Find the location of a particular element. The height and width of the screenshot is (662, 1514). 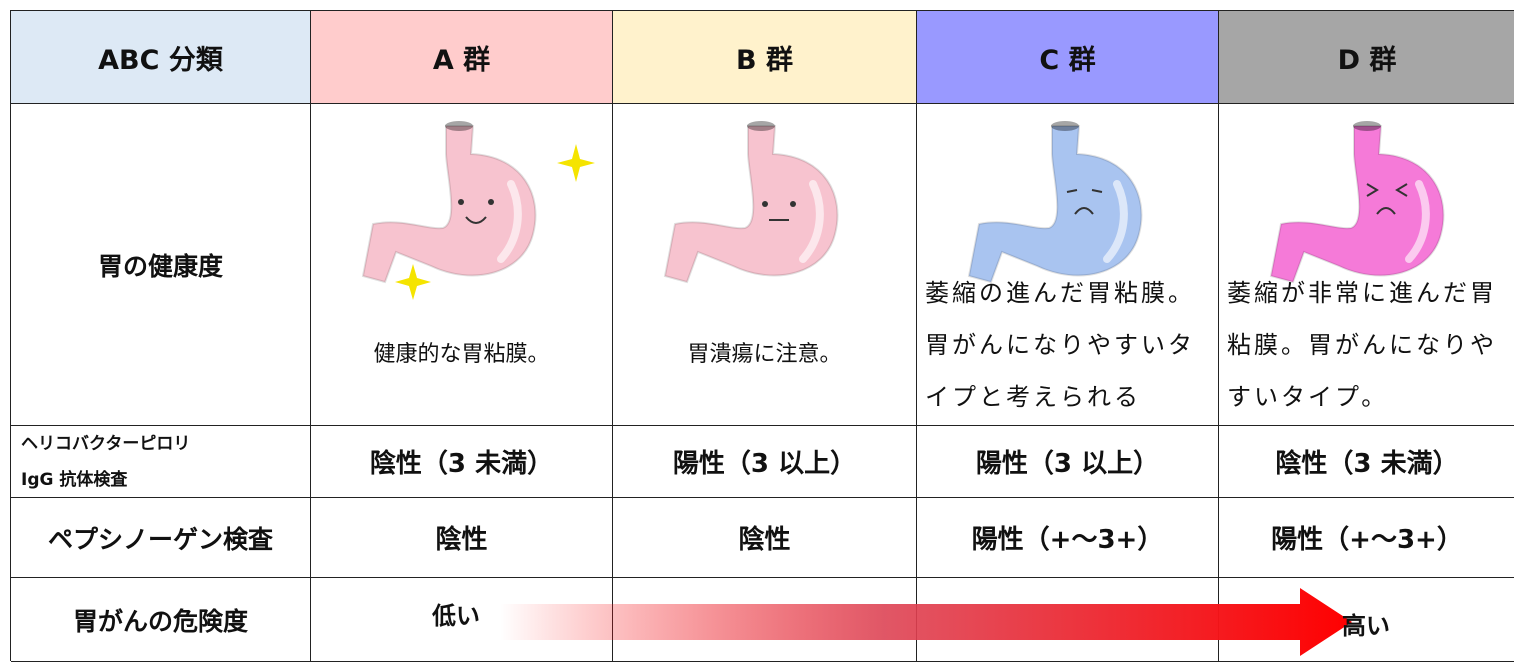

group-header: B 群 is located at coordinates (765, 57).